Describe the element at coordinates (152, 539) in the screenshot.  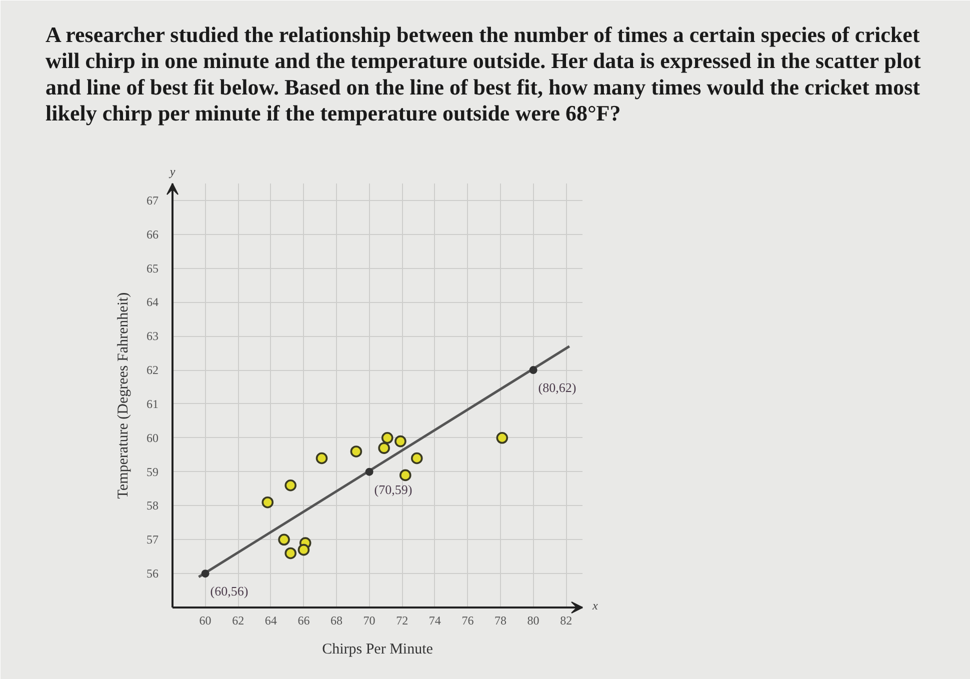
I see `y-tick-label: 57` at that location.